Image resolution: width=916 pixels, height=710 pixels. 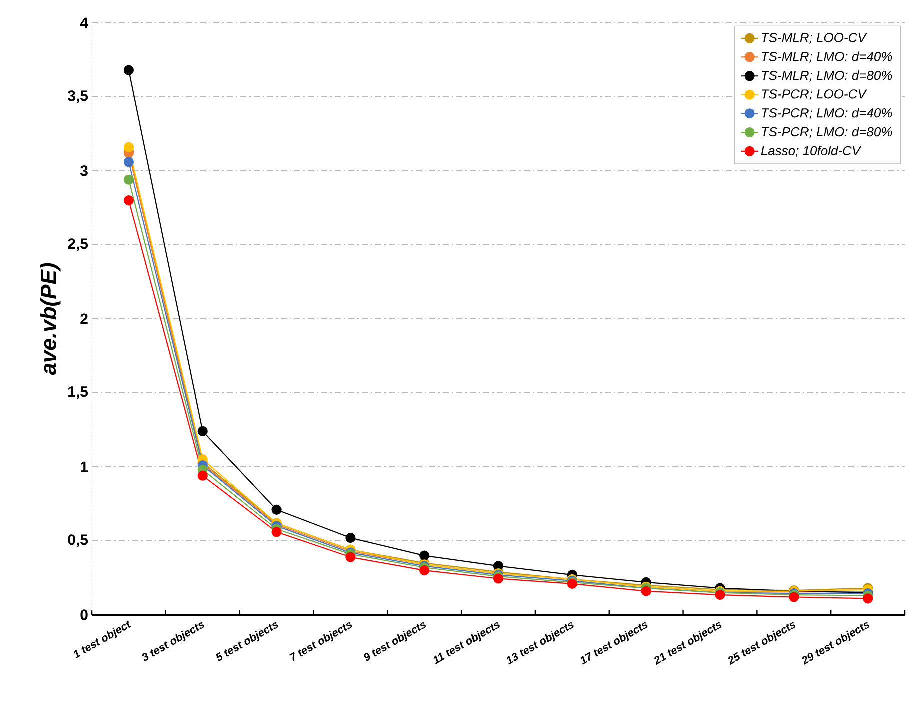 What do you see at coordinates (84, 467) in the screenshot?
I see `y-tick-label: 1` at bounding box center [84, 467].